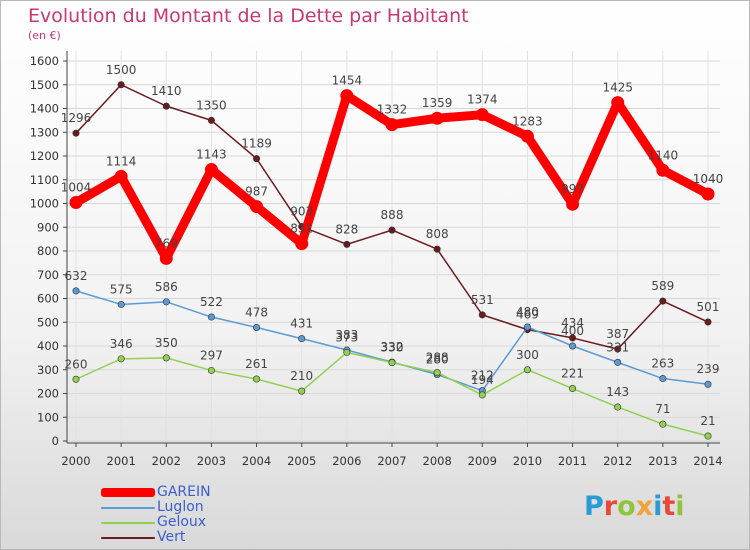 The image size is (750, 550). I want to click on x-tick-label: 2008, so click(437, 461).